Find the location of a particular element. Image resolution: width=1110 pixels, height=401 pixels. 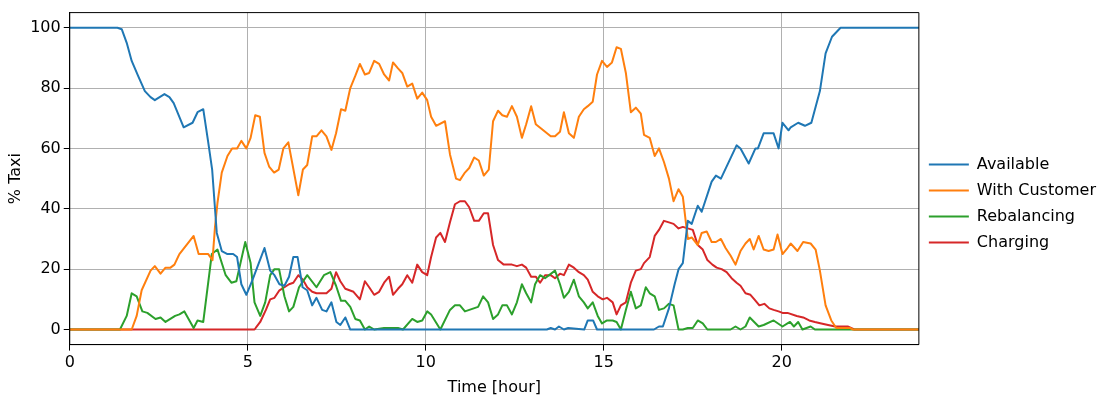

legend-label: With Customer is located at coordinates (1036, 189).